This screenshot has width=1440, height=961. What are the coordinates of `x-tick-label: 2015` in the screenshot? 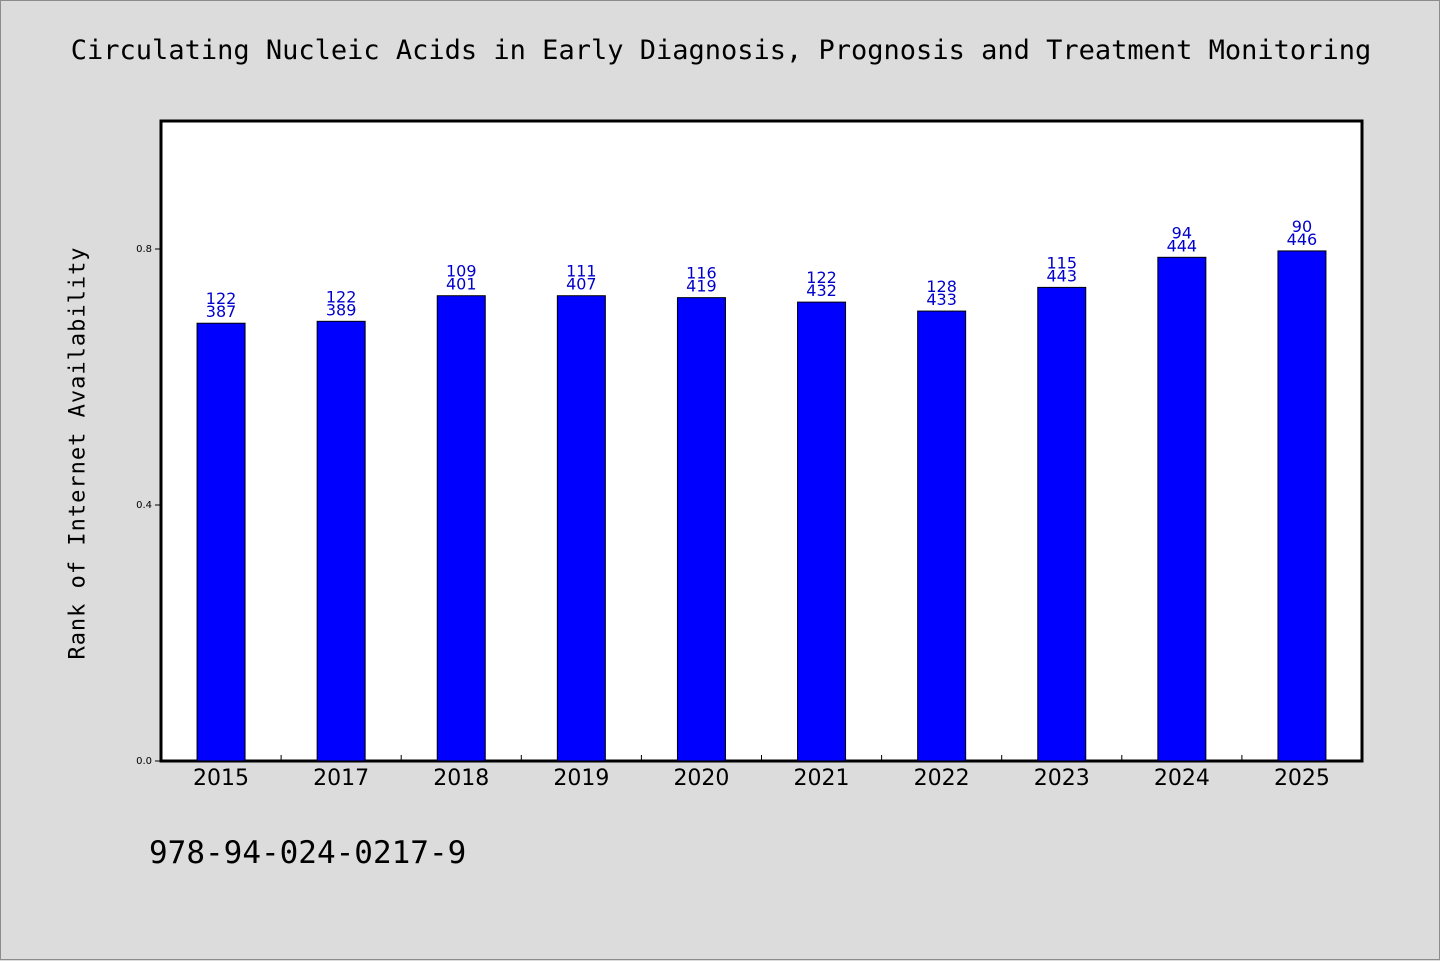 It's located at (221, 778).